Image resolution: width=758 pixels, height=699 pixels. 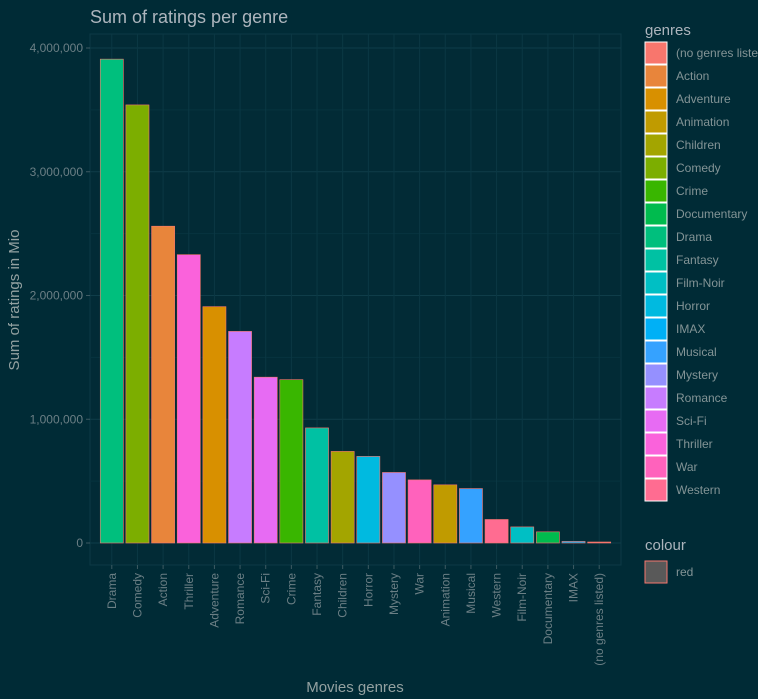 I want to click on x-tick-label: (no genres listed), so click(x=599, y=619).